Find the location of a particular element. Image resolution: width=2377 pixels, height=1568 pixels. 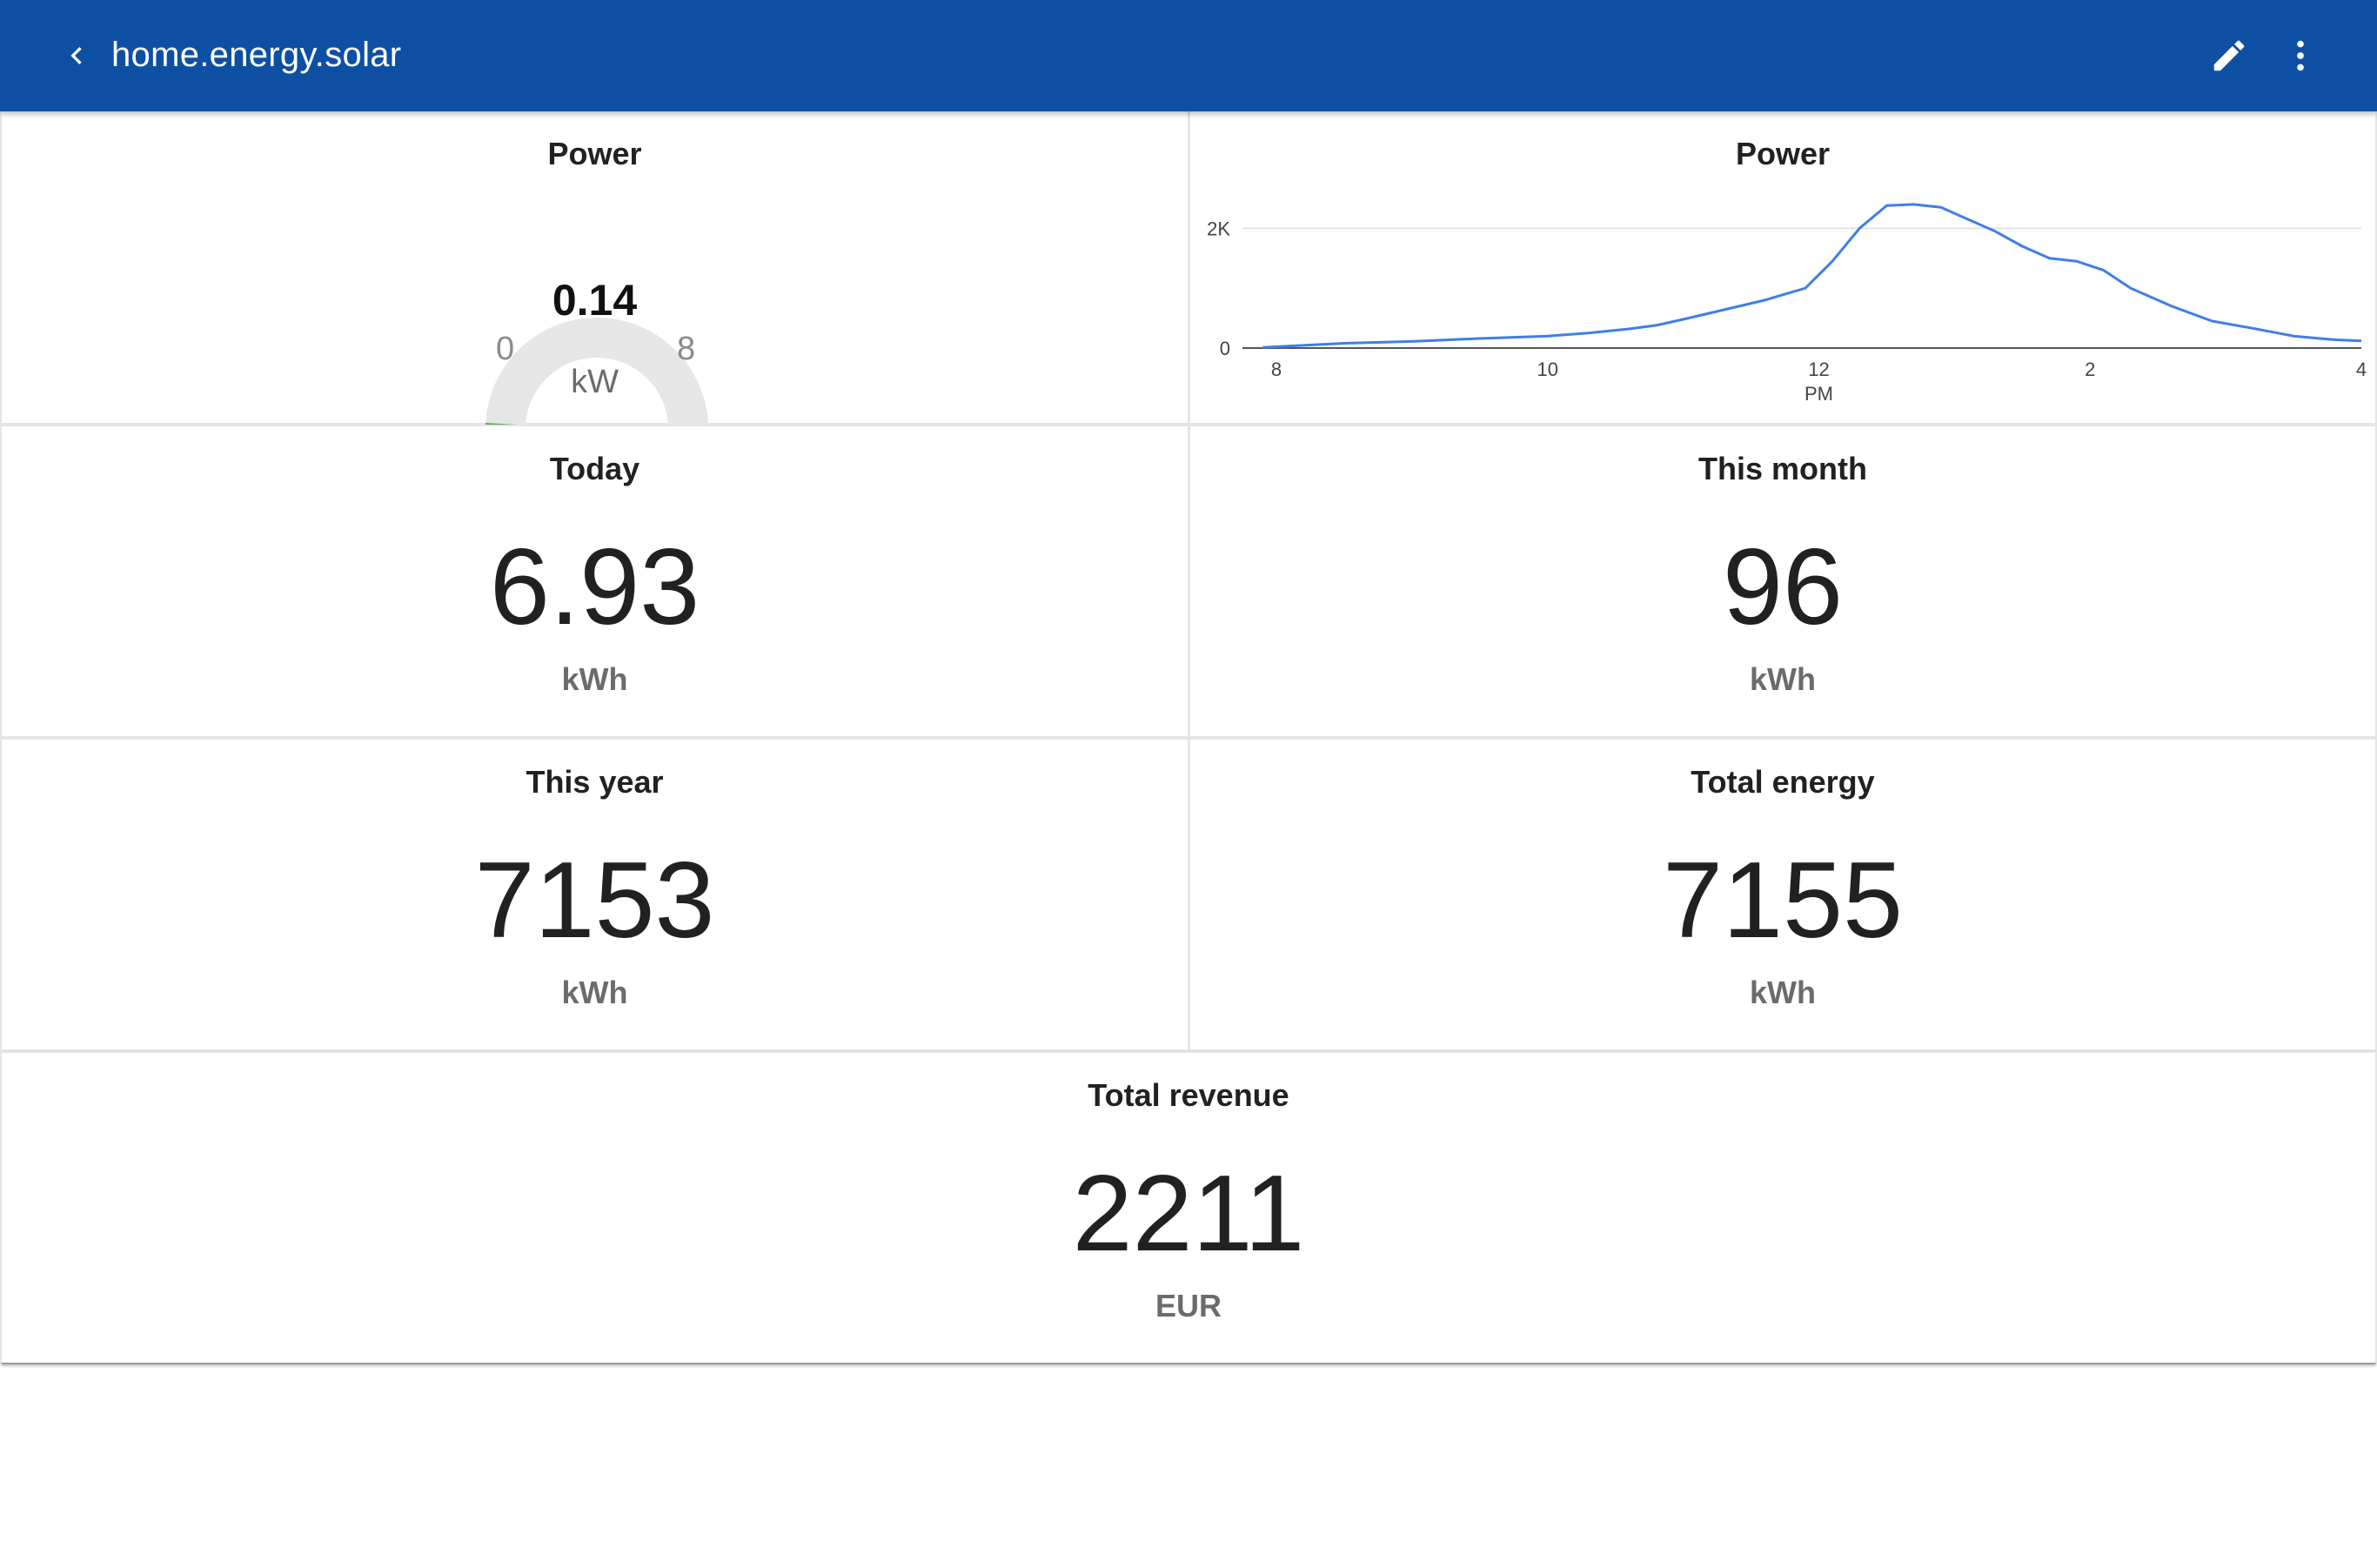

x-tick-sublabel: PM is located at coordinates (1819, 394).